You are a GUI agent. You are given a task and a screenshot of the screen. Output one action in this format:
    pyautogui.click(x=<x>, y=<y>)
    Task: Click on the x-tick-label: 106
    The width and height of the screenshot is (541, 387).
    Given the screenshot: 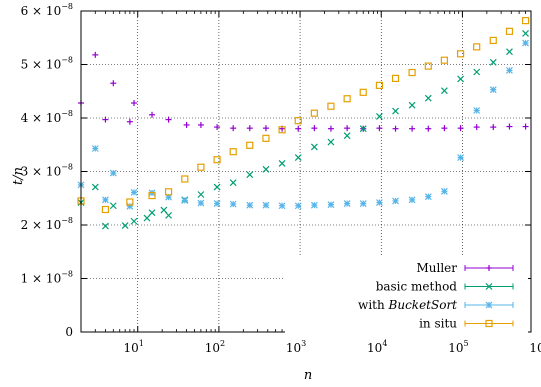 What is the action you would take?
    pyautogui.click(x=535, y=347)
    